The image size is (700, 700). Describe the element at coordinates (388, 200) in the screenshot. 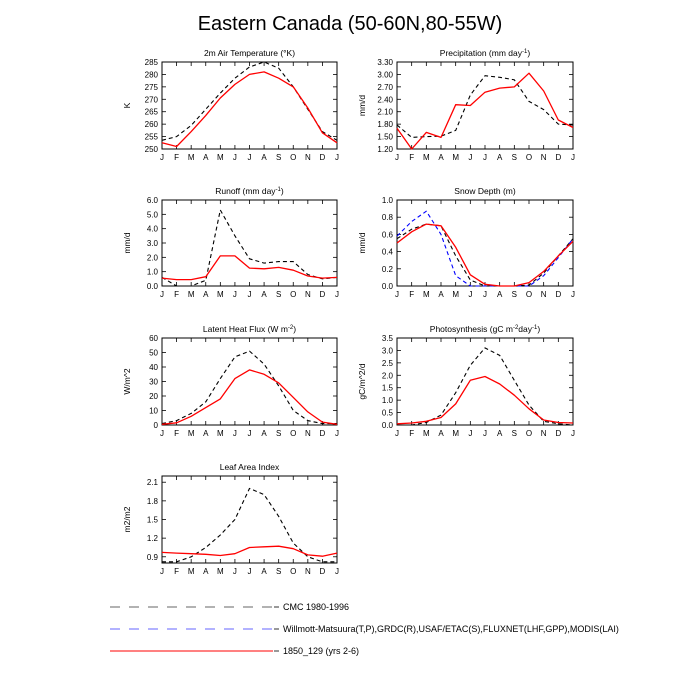

I see `y-tick-label: 1.0` at that location.